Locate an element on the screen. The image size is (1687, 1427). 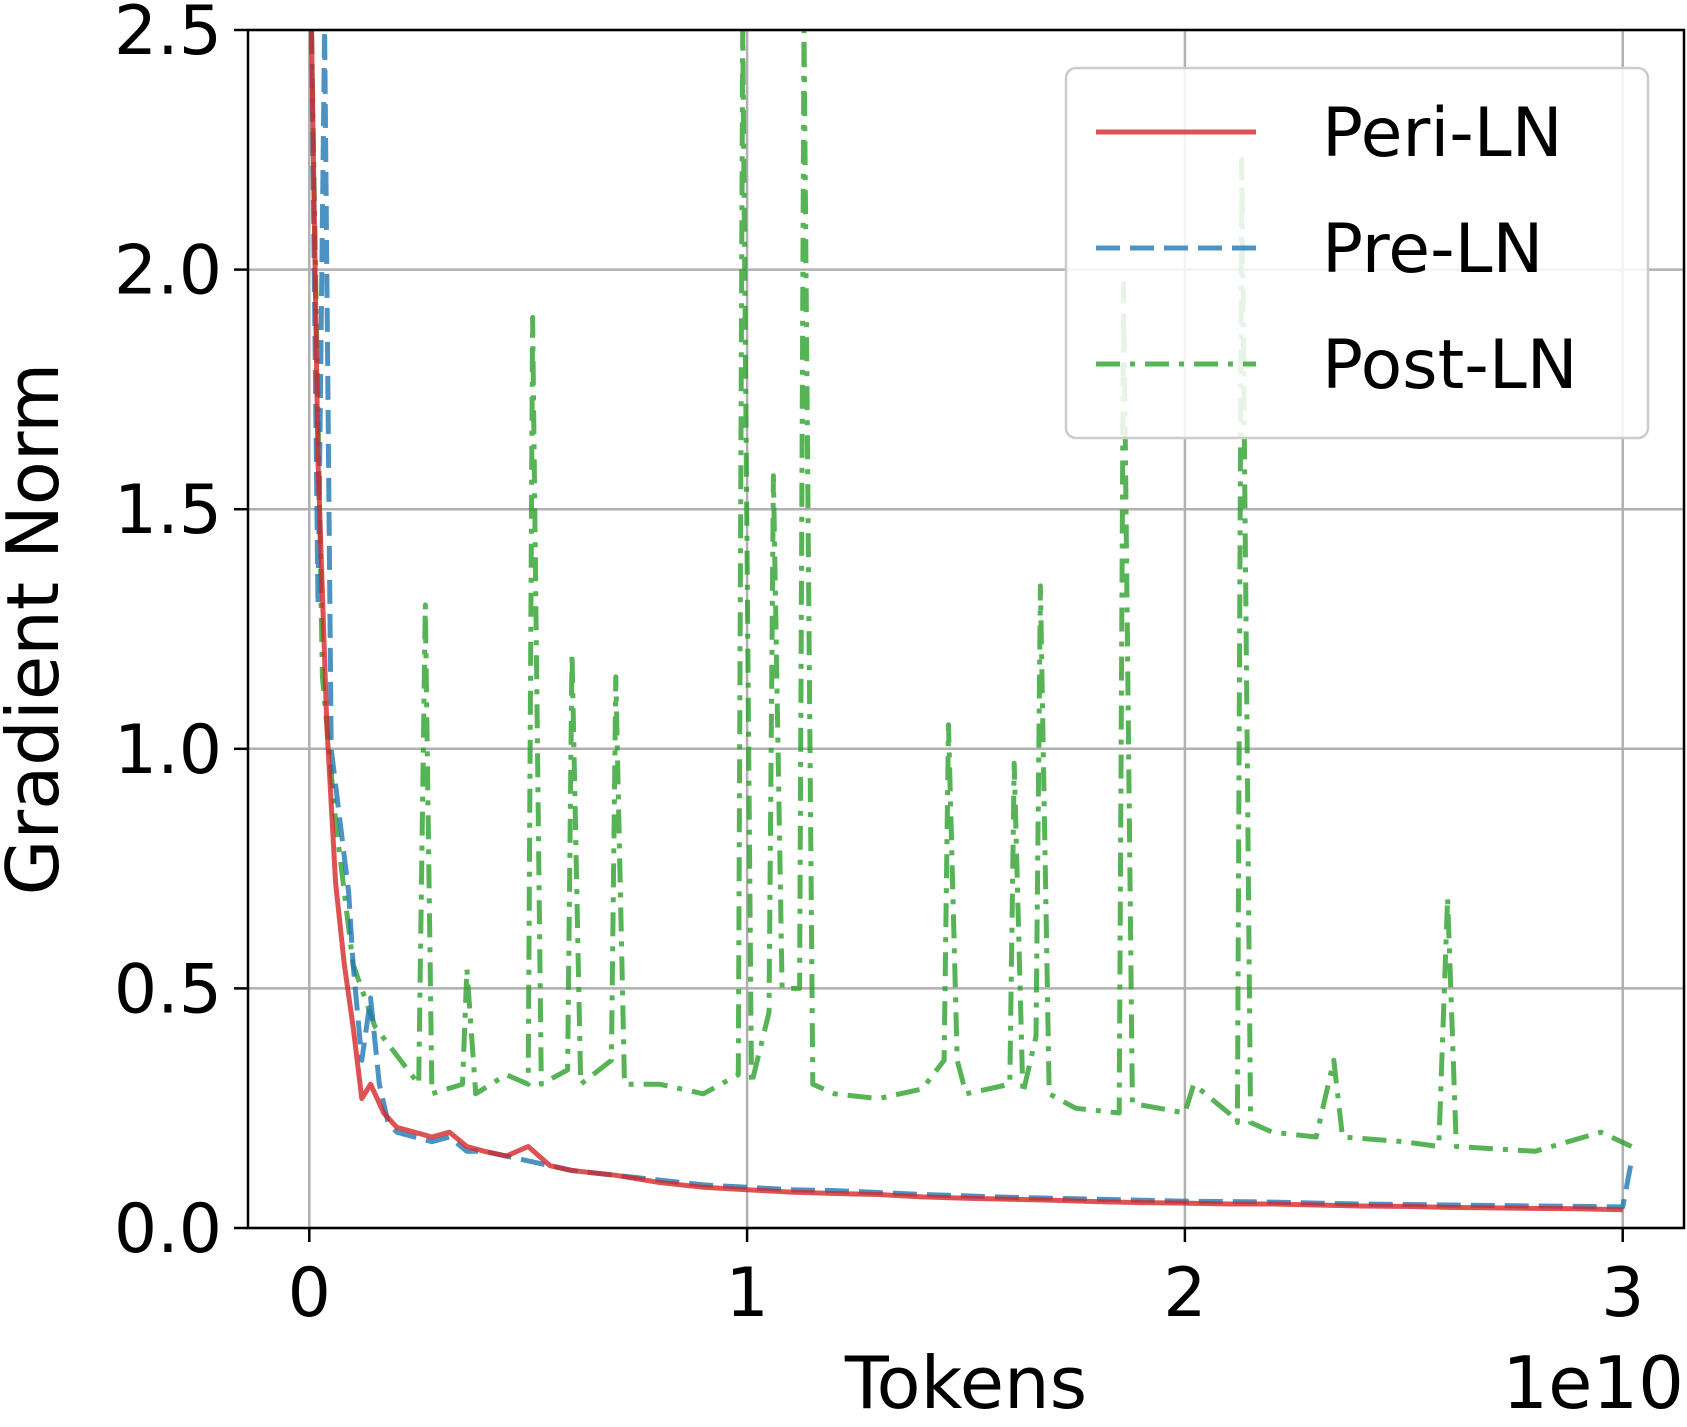
y-tick-label: 1.5 is located at coordinates (168, 510).